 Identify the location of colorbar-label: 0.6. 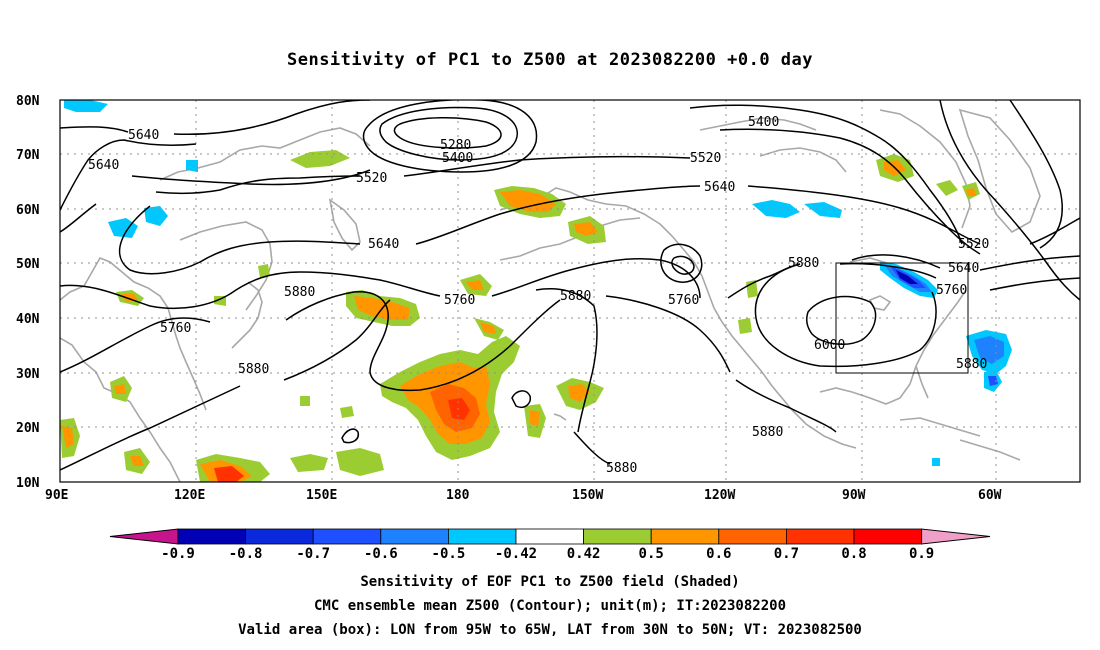
(718, 554).